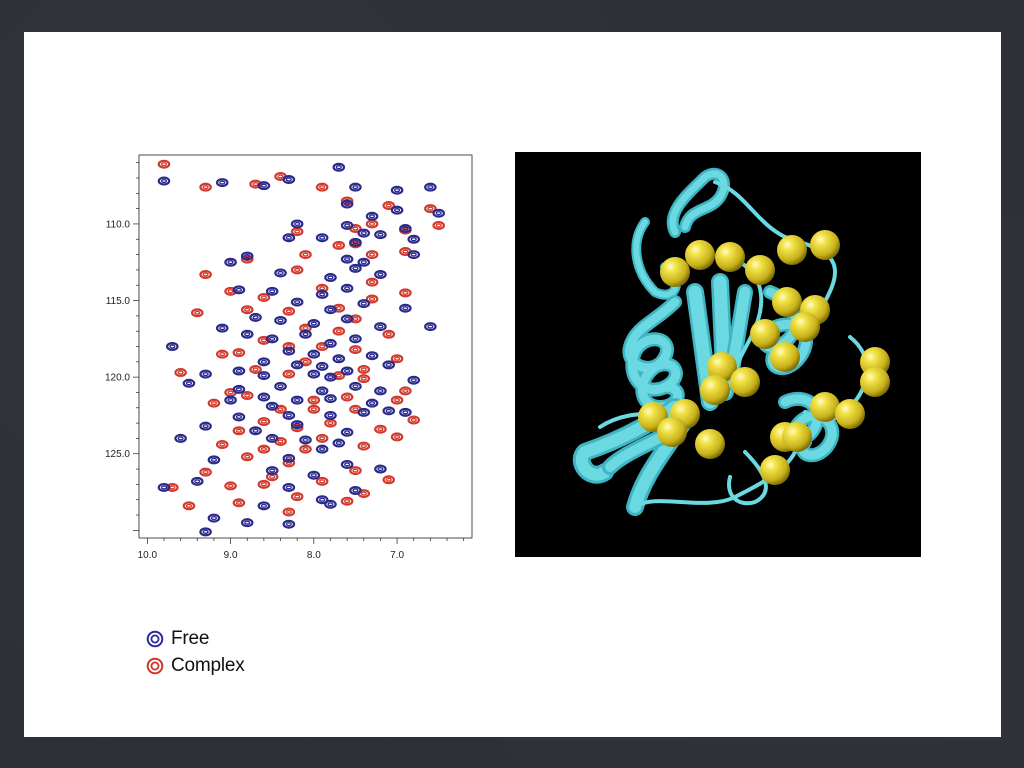 The height and width of the screenshot is (768, 1024). Describe the element at coordinates (118, 224) in the screenshot. I see `y-tick-label: 110.0` at that location.